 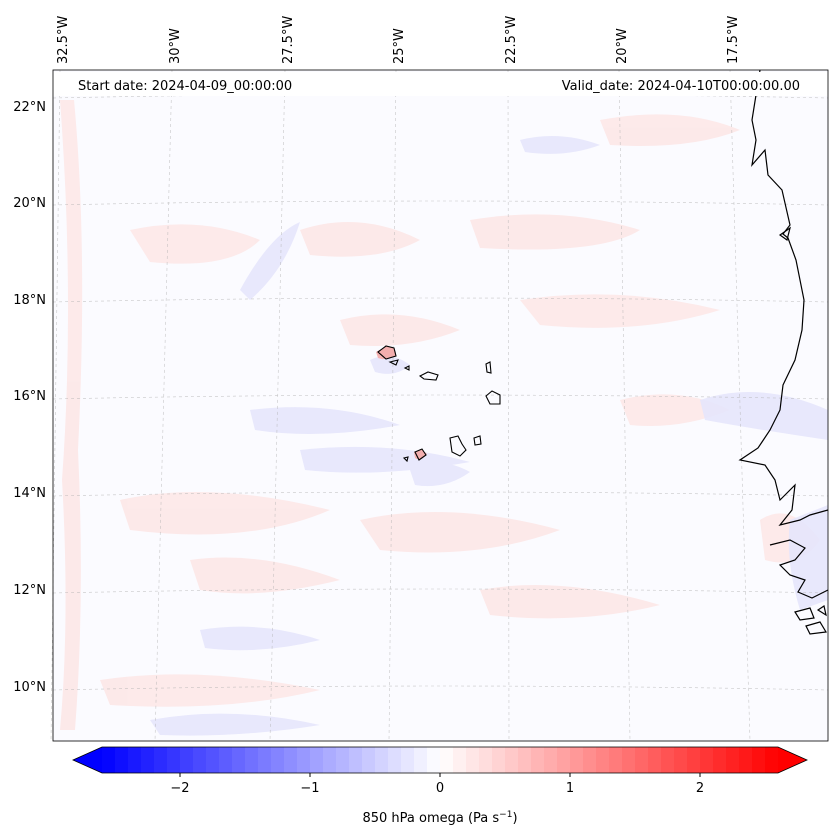 I want to click on lon-label: 25°W, so click(x=399, y=46).